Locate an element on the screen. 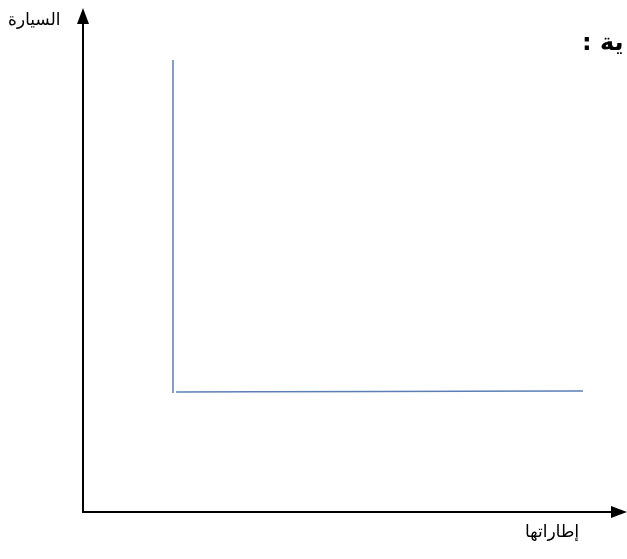 The width and height of the screenshot is (627, 559). page-heading: ية : is located at coordinates (603, 42).